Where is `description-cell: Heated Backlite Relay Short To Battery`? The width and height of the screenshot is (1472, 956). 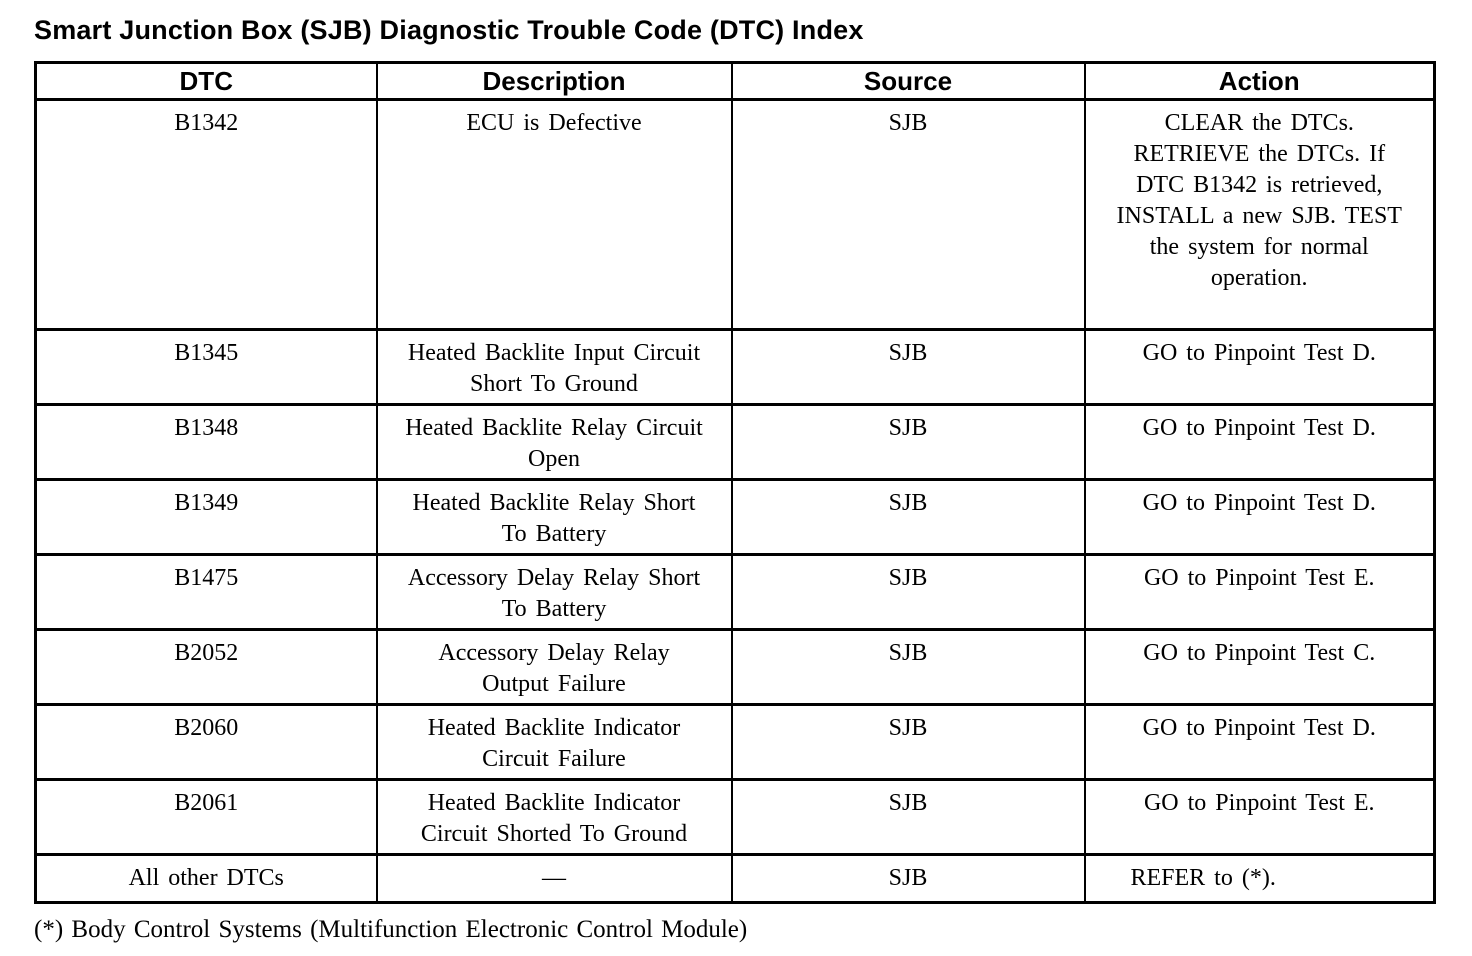 description-cell: Heated Backlite Relay Short To Battery is located at coordinates (554, 517).